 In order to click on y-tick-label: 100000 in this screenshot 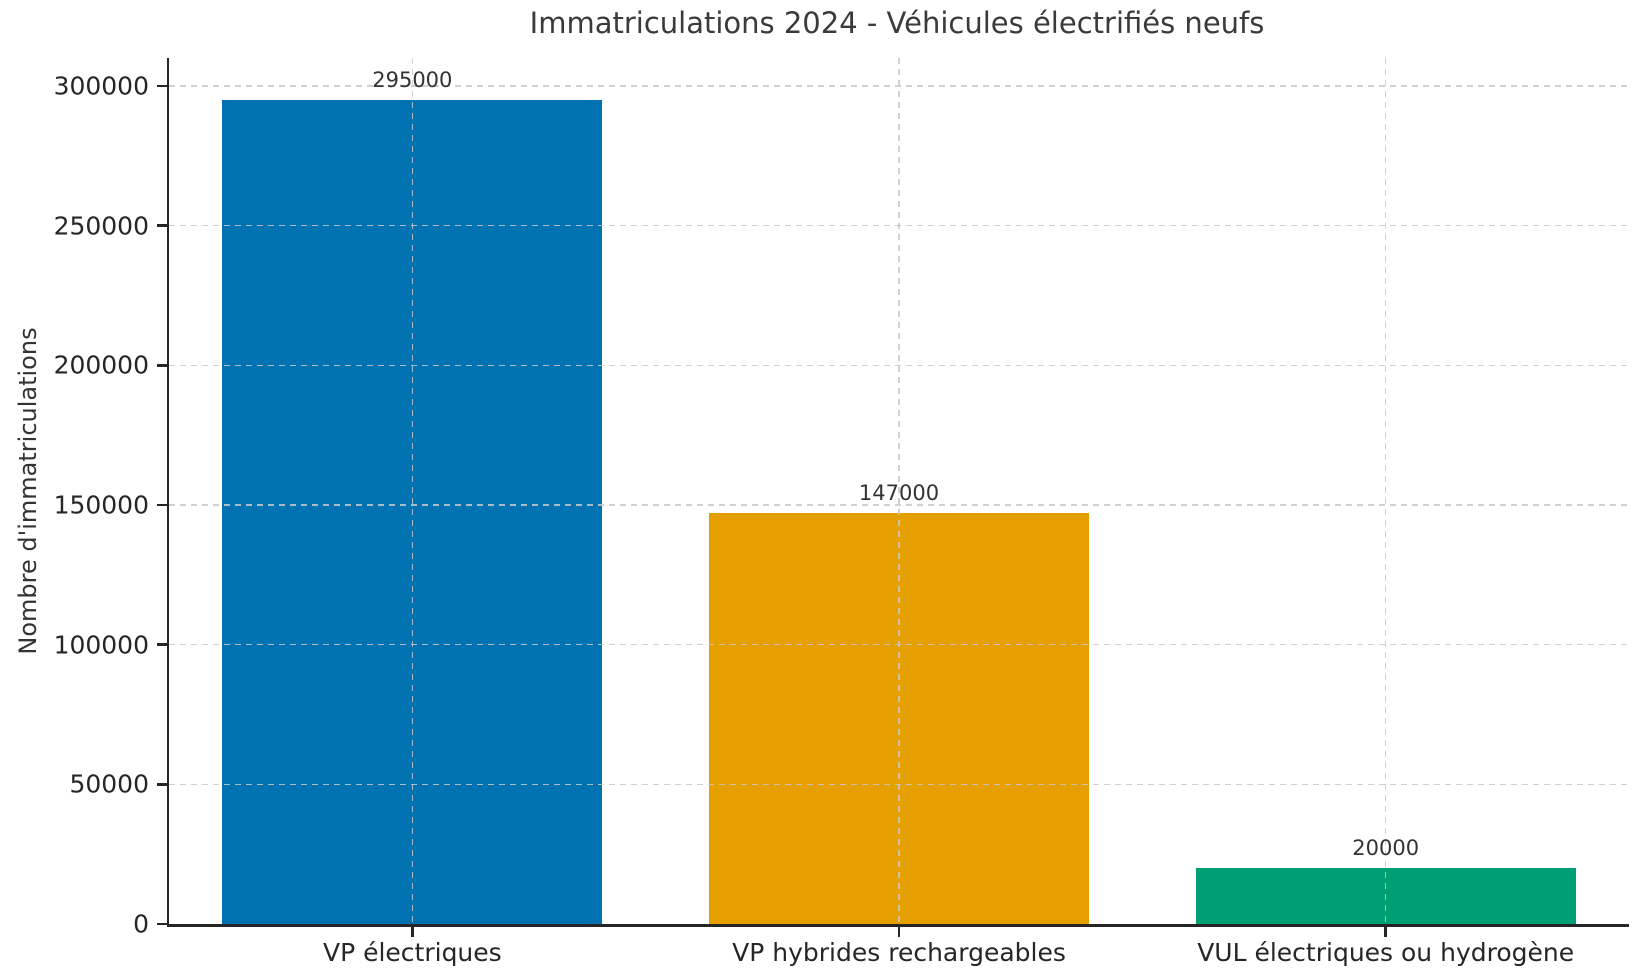, I will do `click(101, 645)`.